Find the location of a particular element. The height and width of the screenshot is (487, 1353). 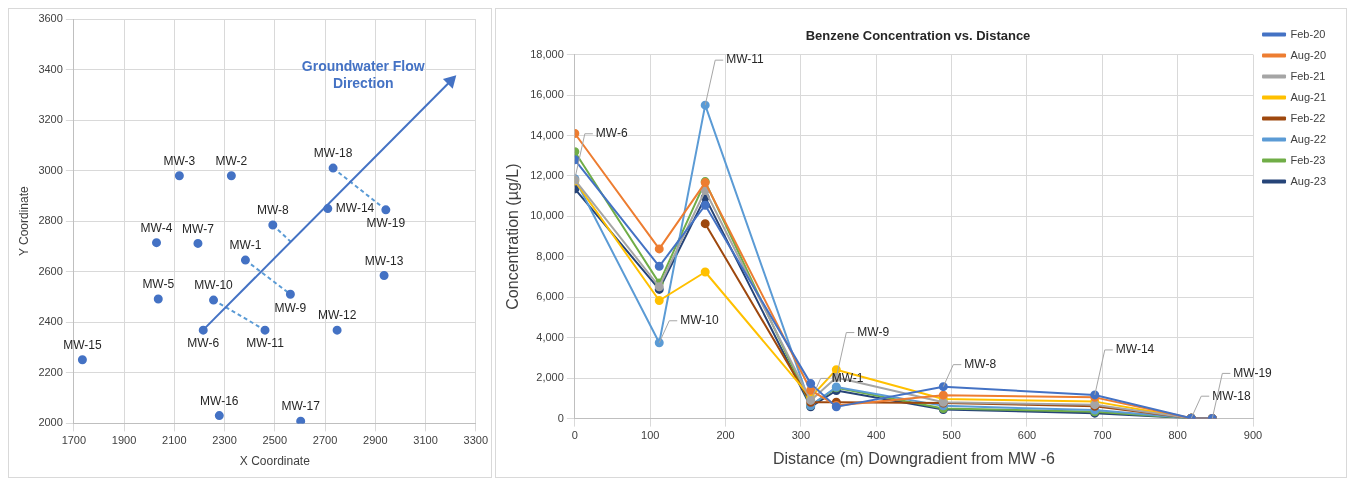

y-tick-label: 2200 is located at coordinates (50, 371).